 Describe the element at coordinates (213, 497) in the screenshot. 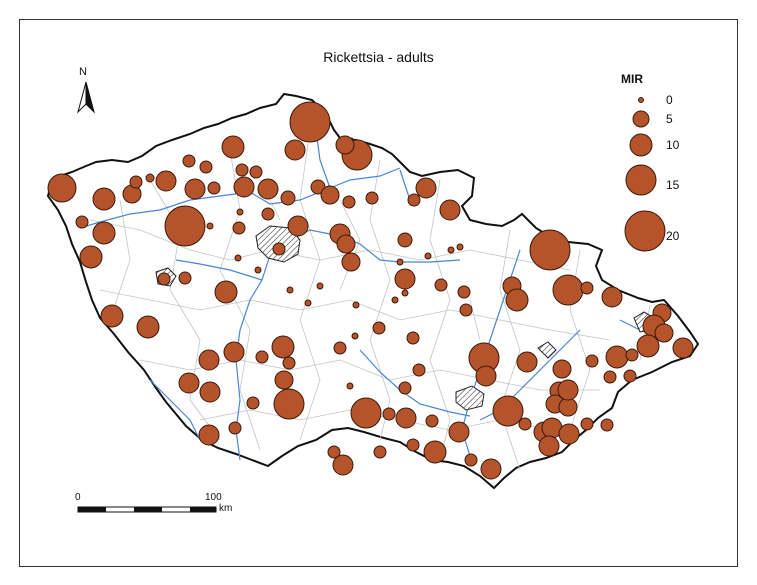

I see `scale-end-label: 100` at that location.